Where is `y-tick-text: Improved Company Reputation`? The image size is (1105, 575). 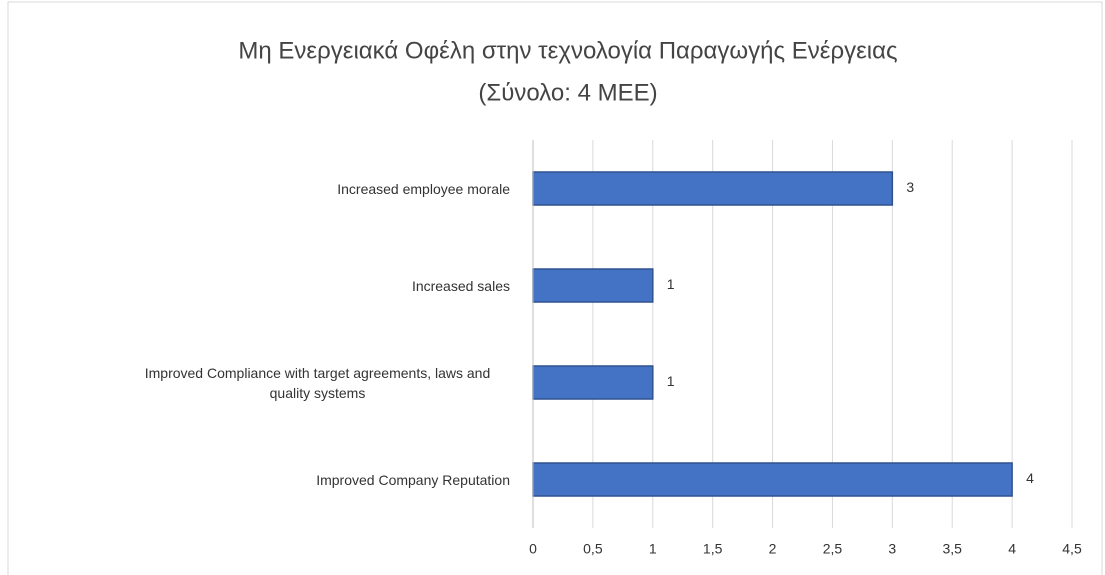 y-tick-text: Improved Company Reputation is located at coordinates (413, 479).